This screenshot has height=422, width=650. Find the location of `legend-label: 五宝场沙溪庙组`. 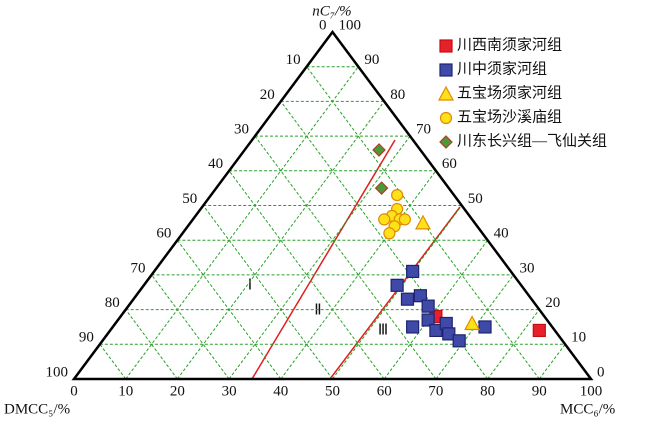

legend-label: 五宝场沙溪庙组 is located at coordinates (509, 116).